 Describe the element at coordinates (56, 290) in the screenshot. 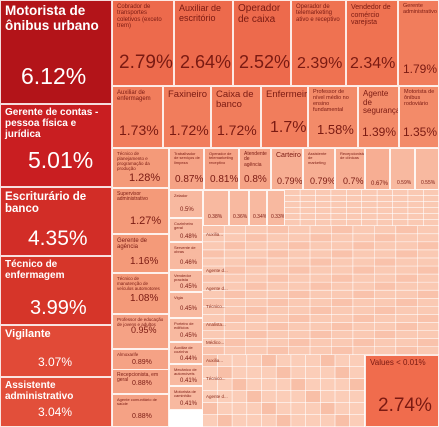

I see `treemap-tile: Técnico de enfermagem 3.99%` at that location.